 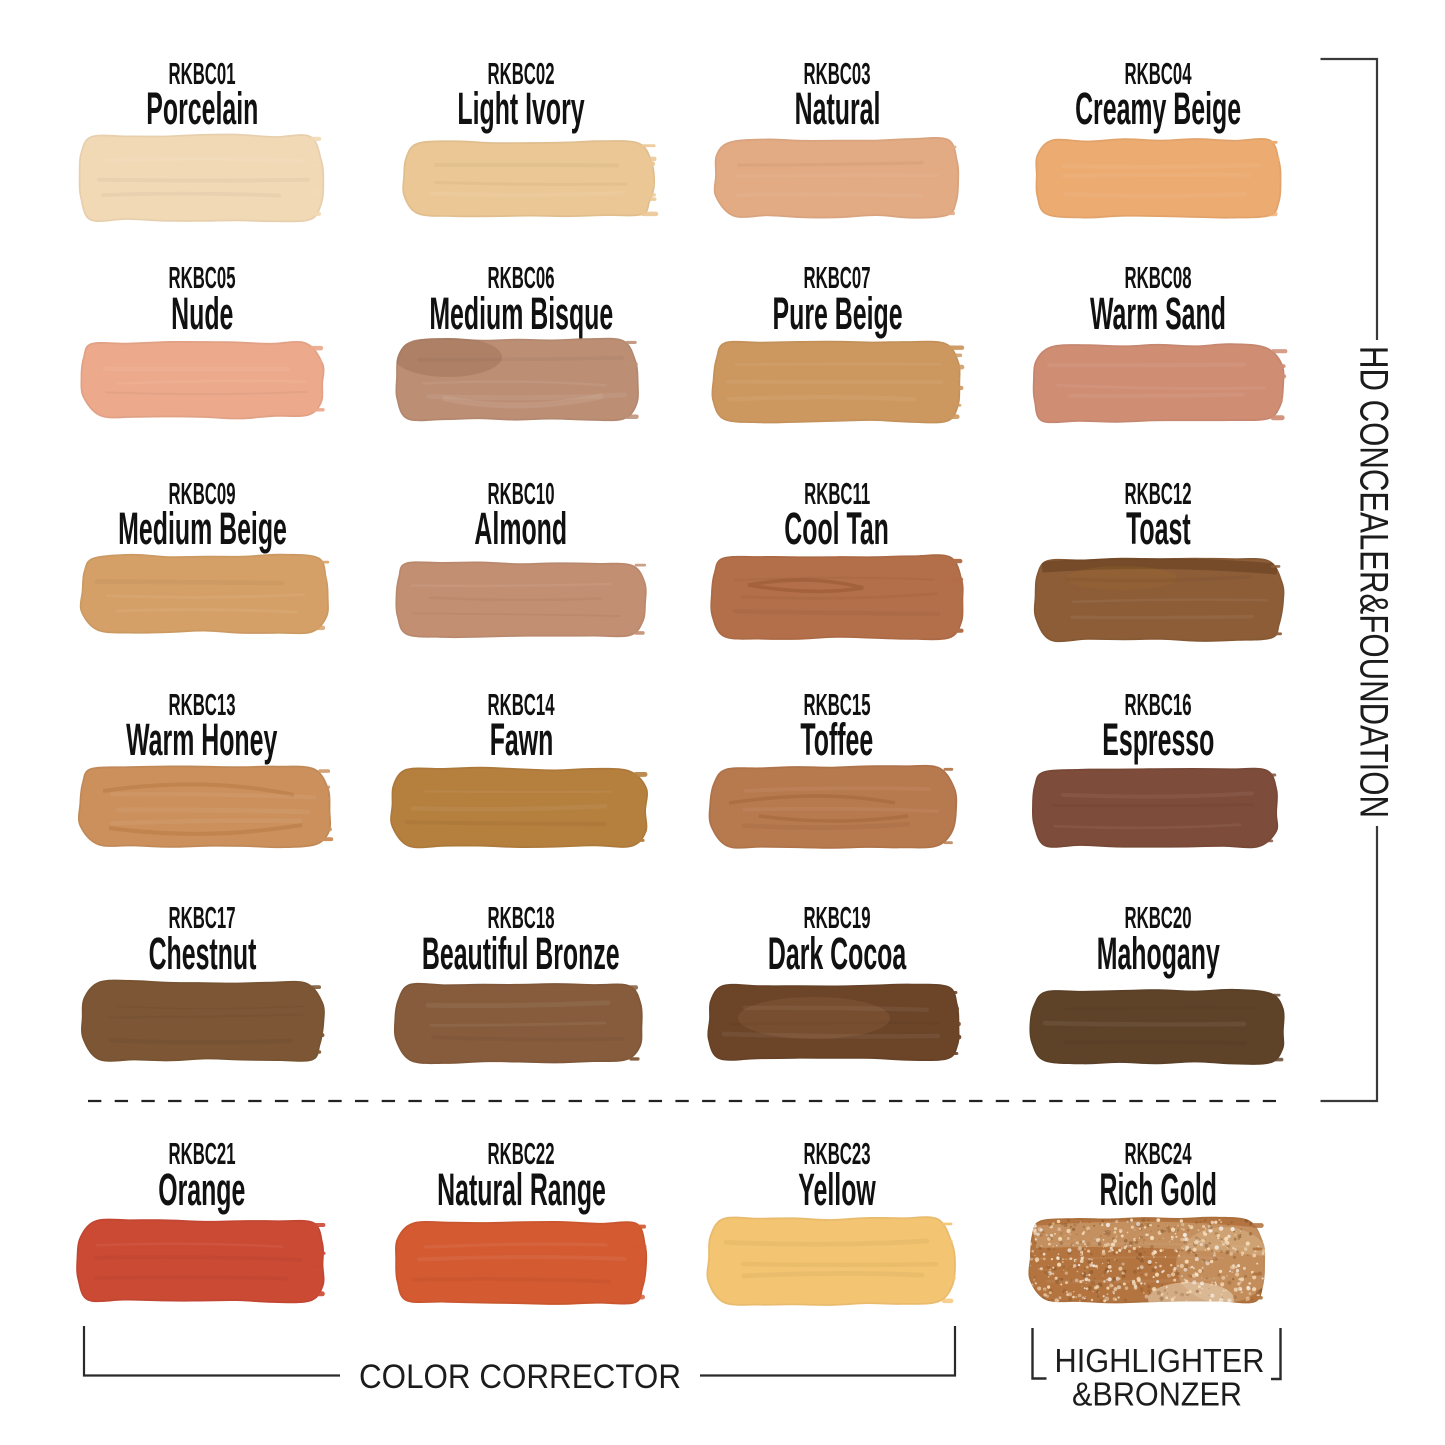 I want to click on svg-text: HIGHLIGHTER, so click(x=1160, y=1360).